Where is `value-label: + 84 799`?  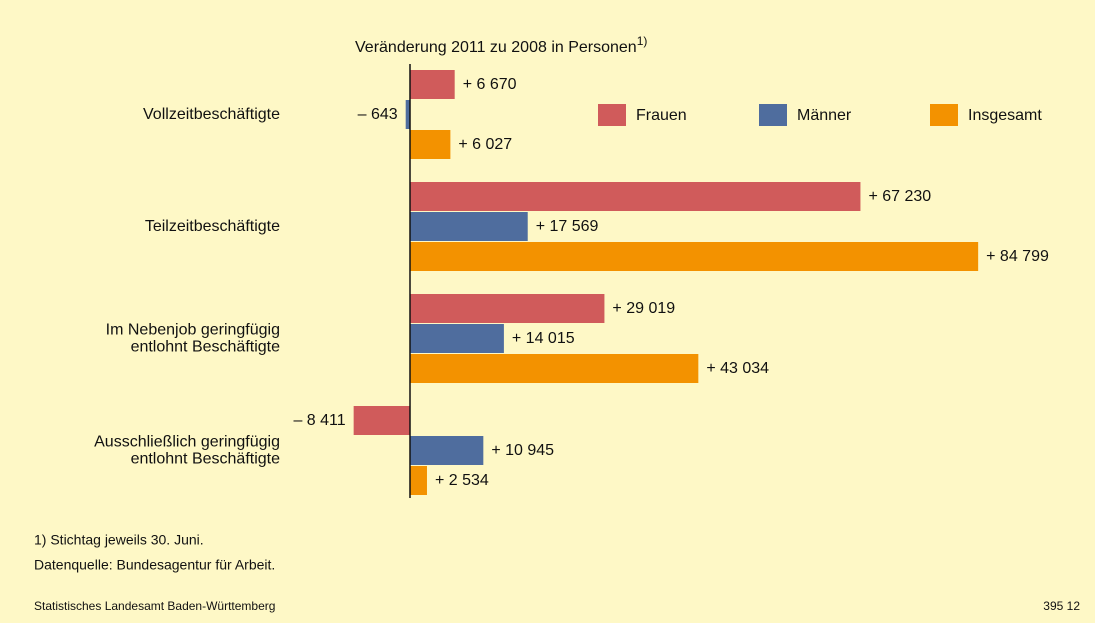
value-label: + 84 799 is located at coordinates (1017, 256).